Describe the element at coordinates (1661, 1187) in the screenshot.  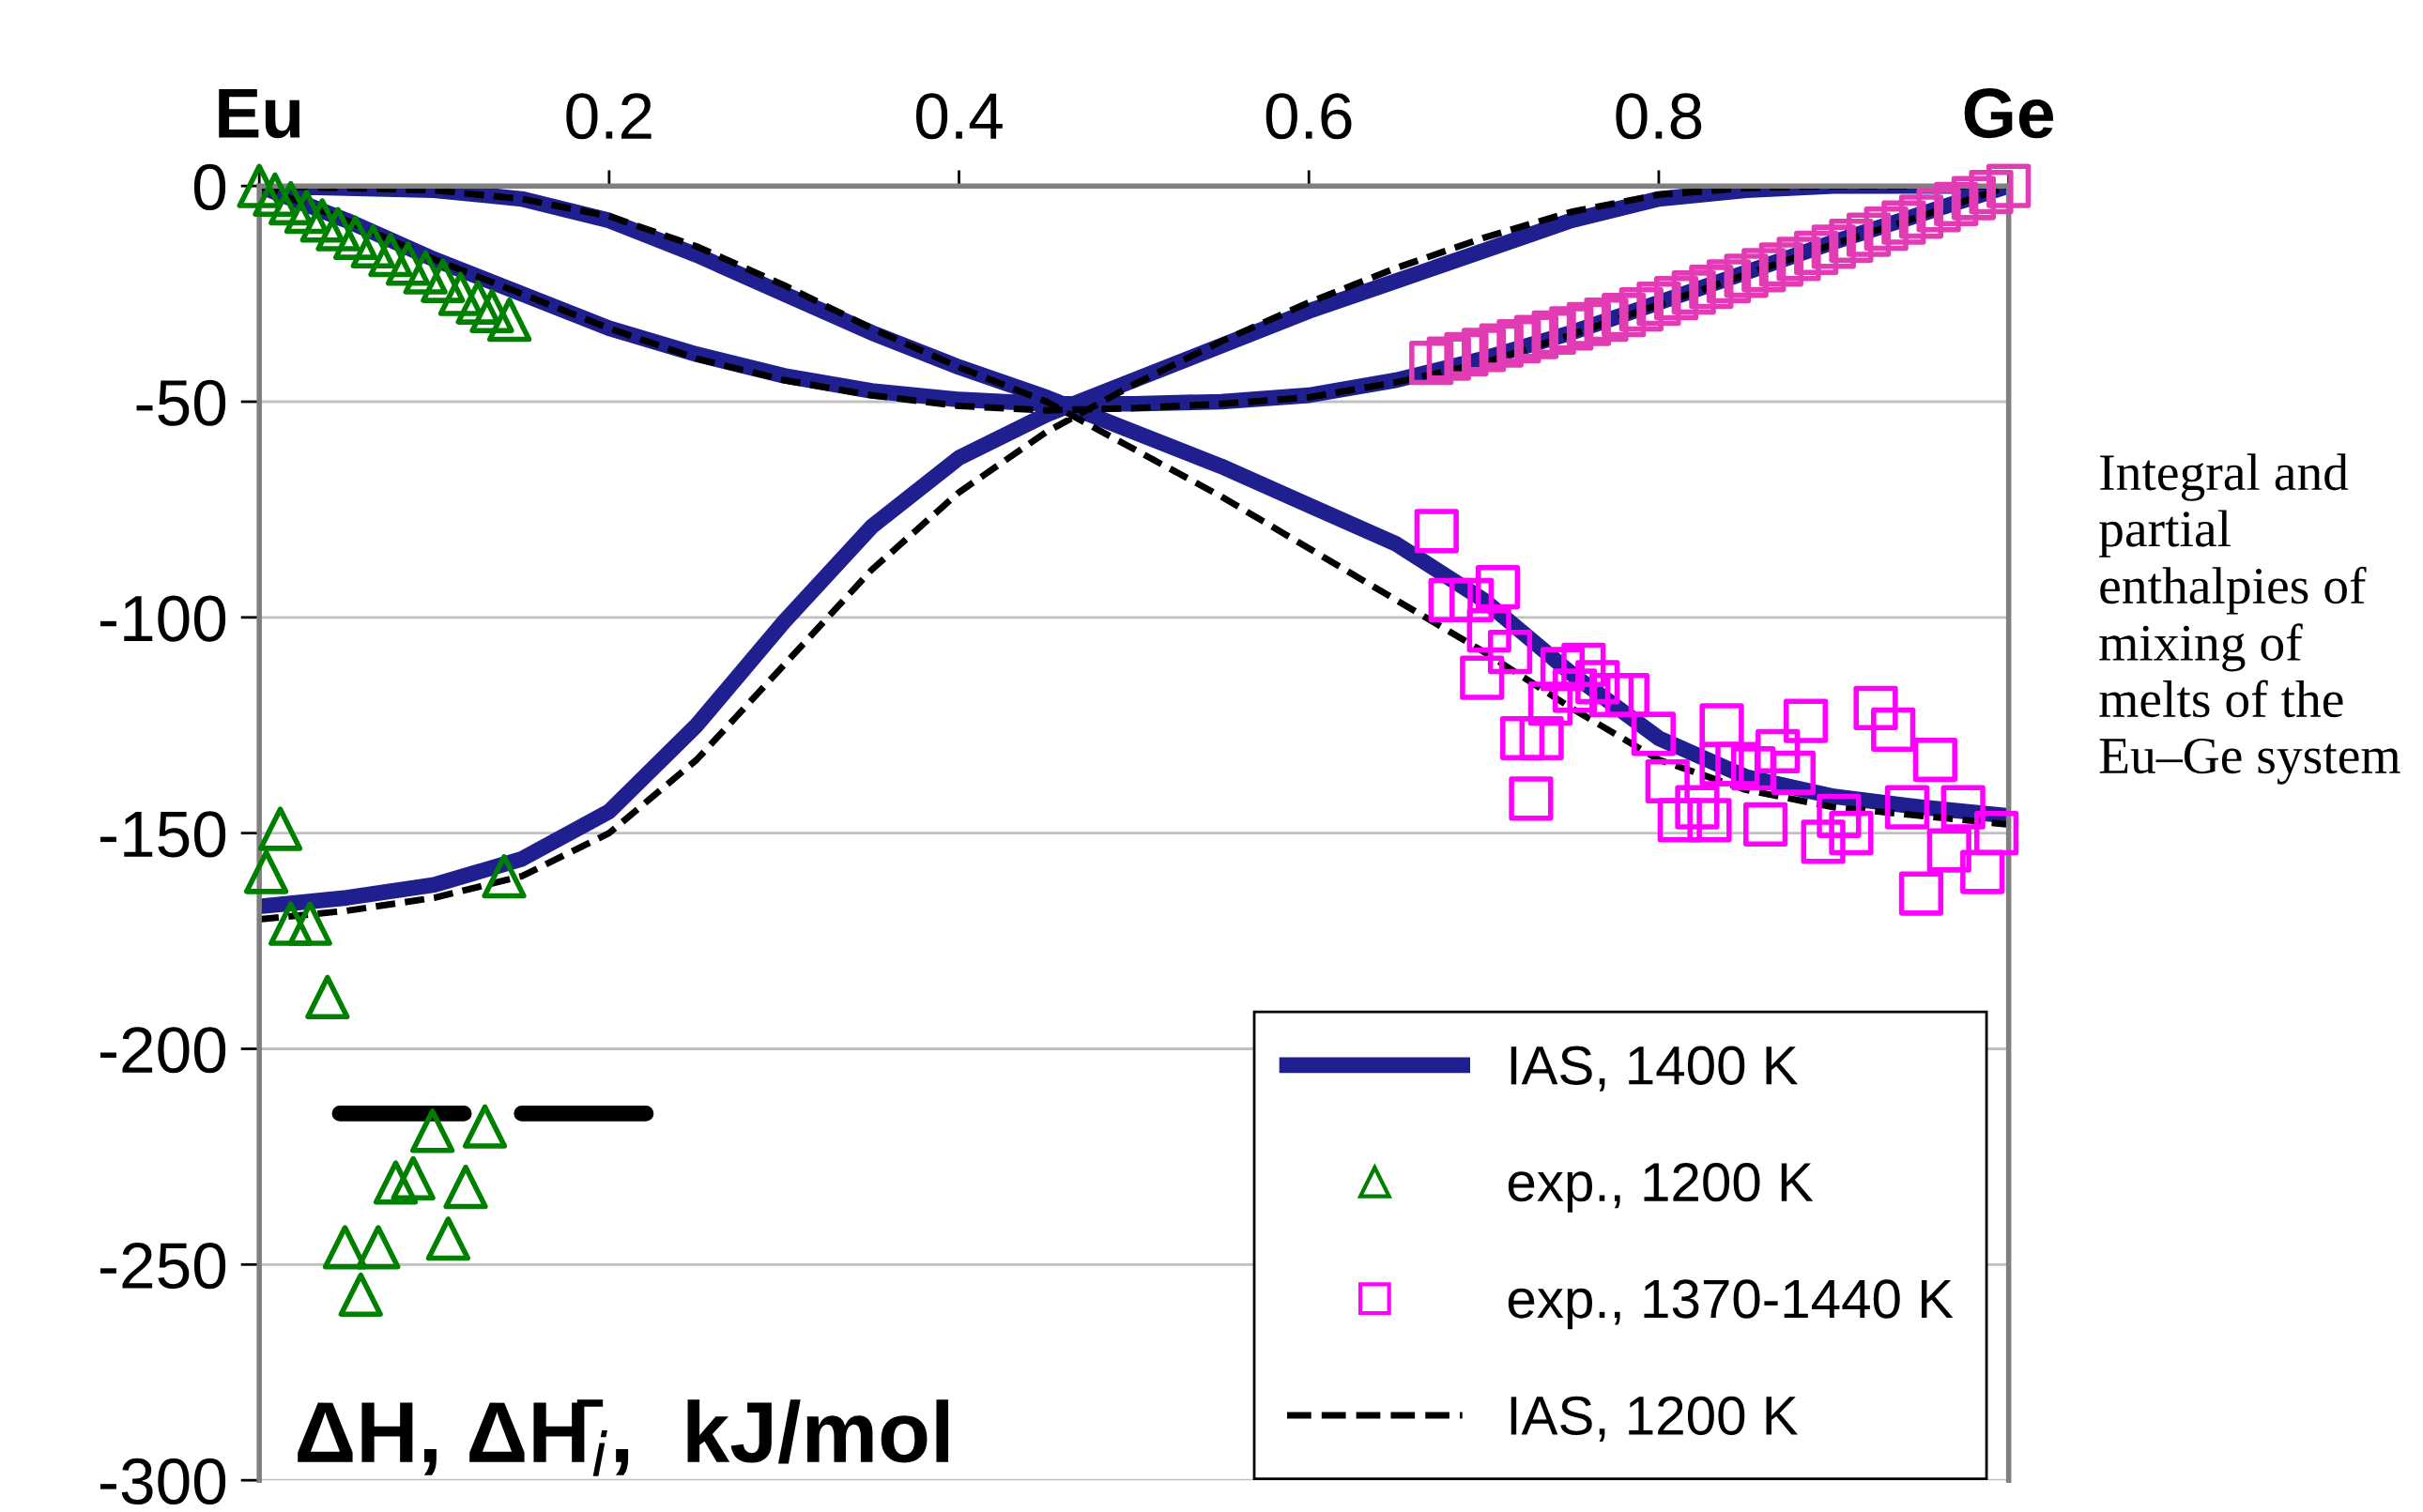
I see `legend-label: exp., 1200 K` at that location.